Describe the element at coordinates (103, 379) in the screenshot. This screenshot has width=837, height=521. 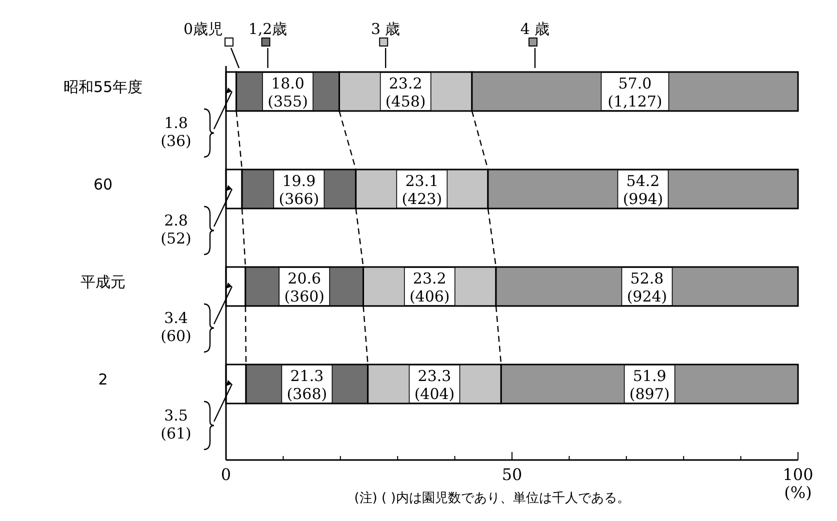
I see `y-tick-label: 2` at that location.